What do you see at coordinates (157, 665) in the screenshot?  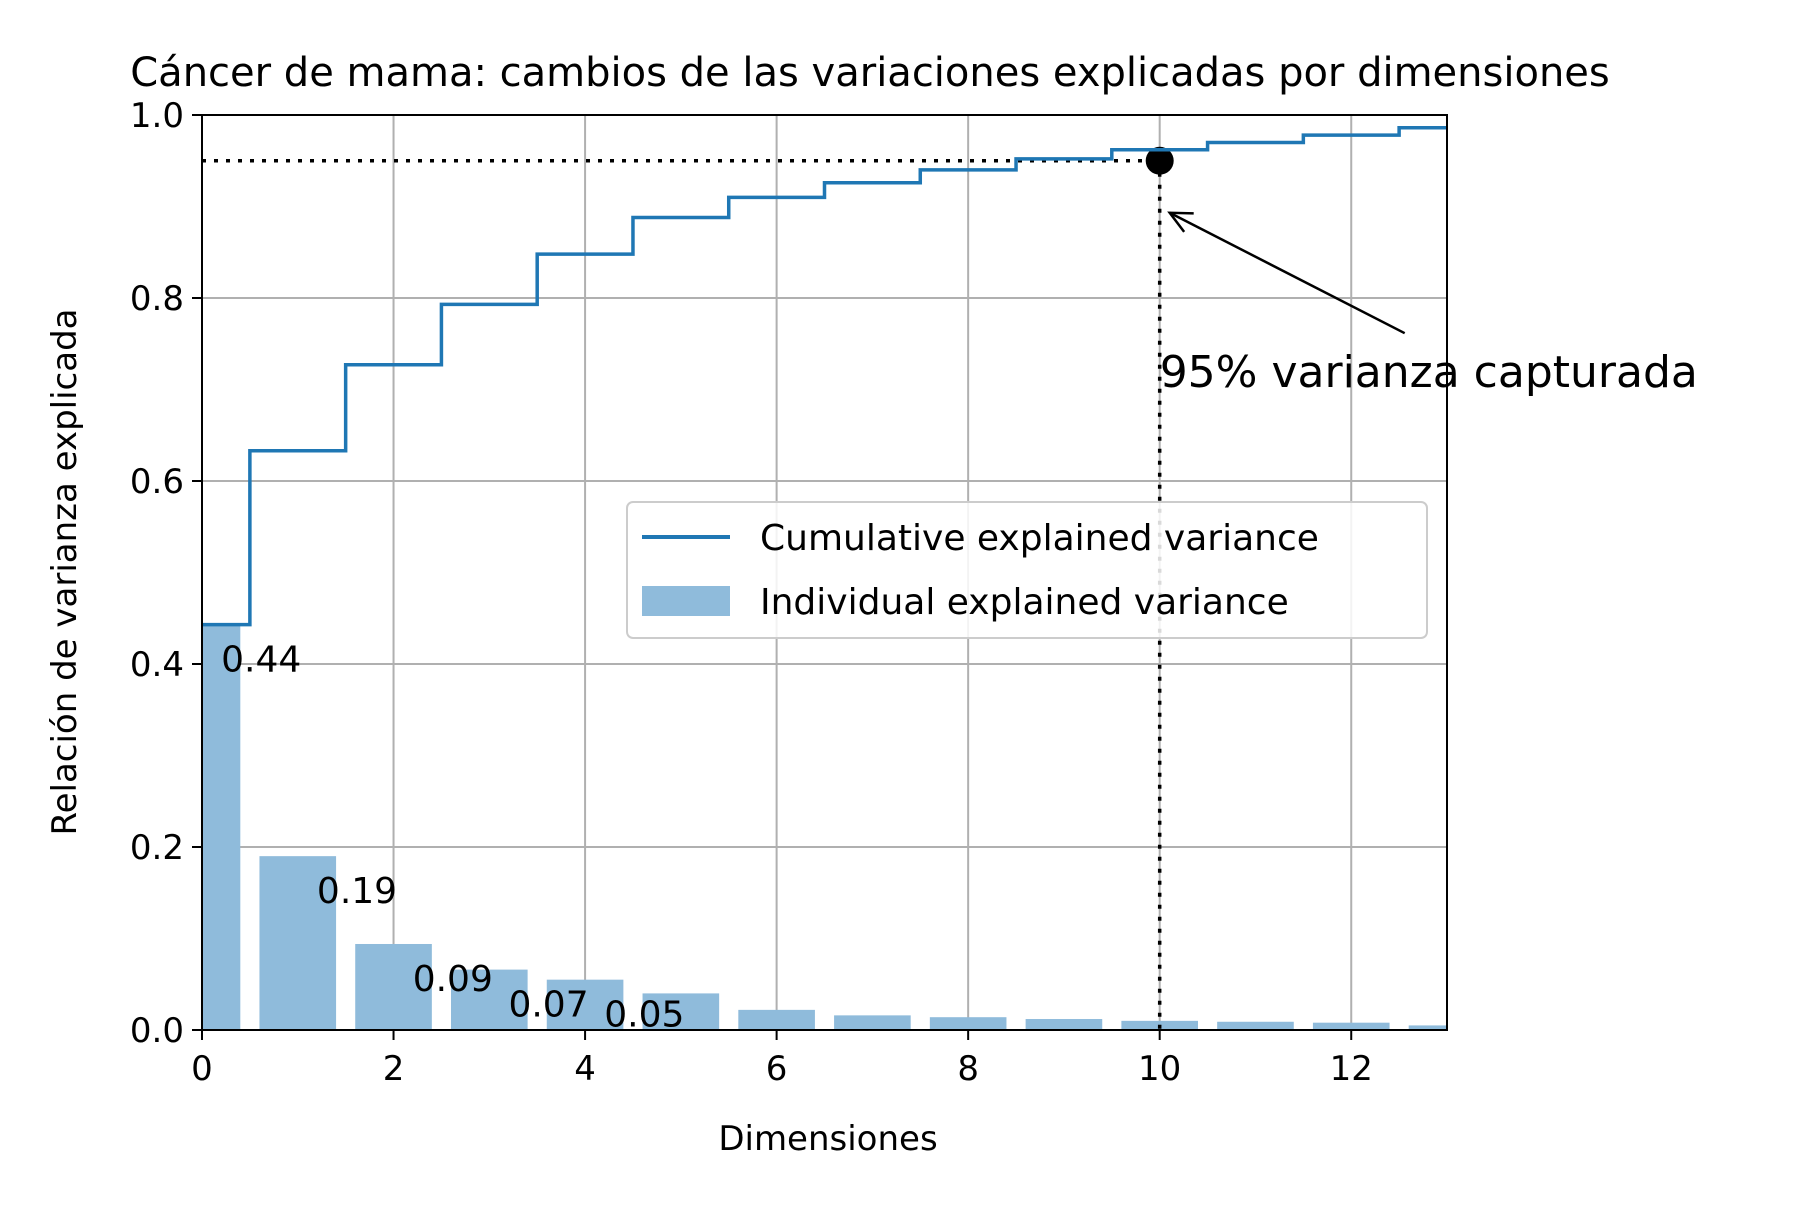 I see `y-tick-label: 0.4` at bounding box center [157, 665].